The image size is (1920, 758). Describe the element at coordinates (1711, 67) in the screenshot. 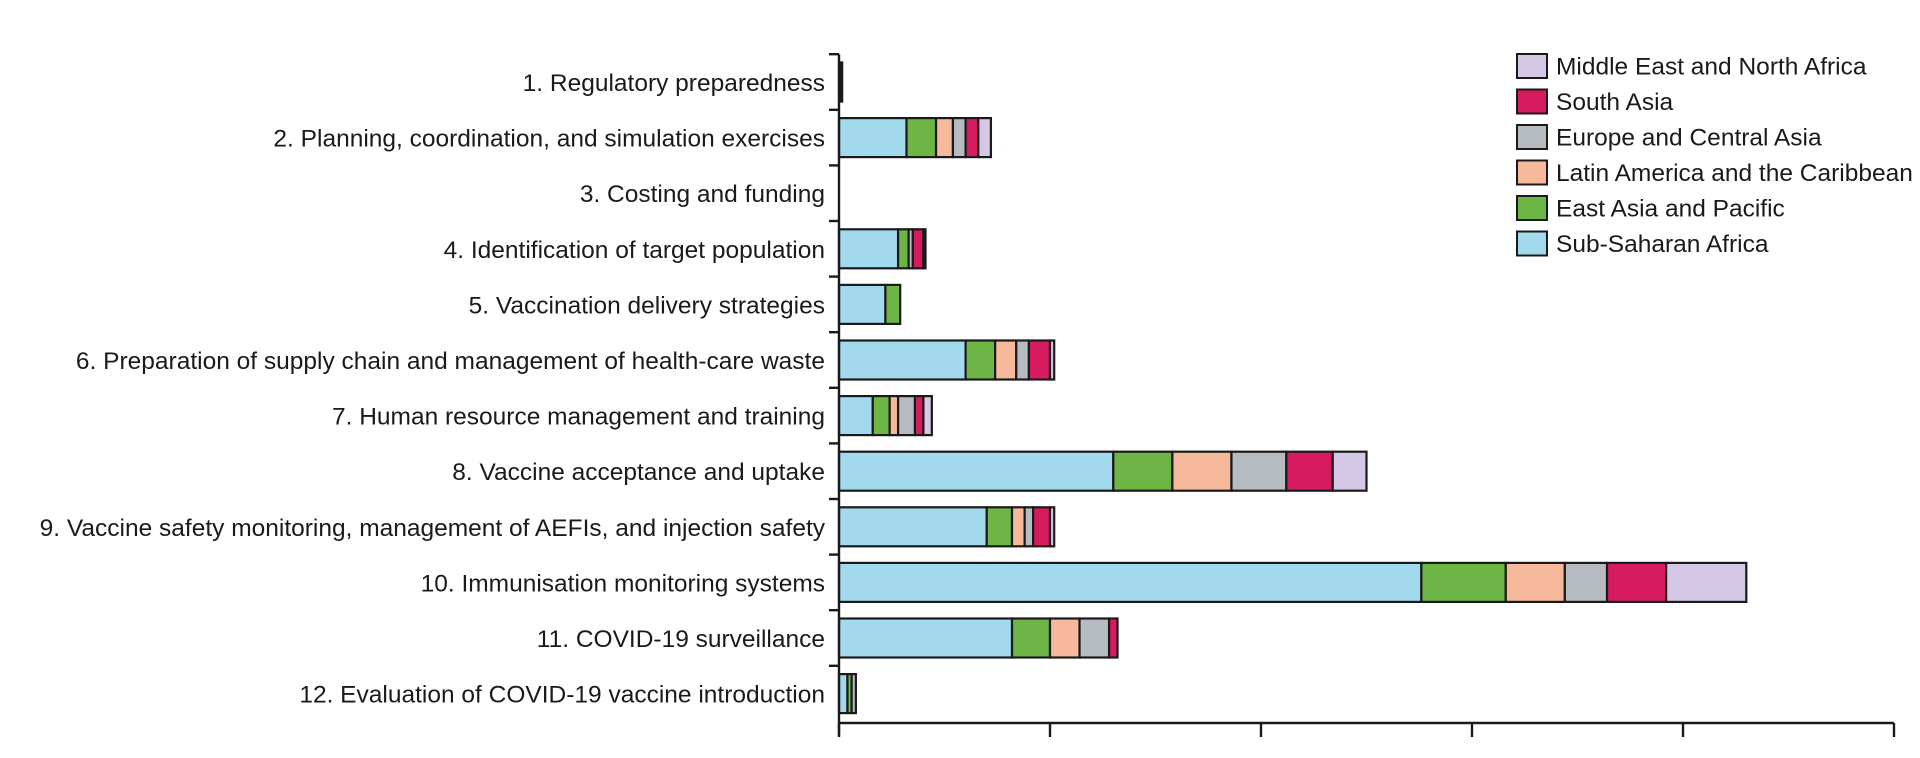

I see `legend-label-middle-east-and-north-africa: Middle East and North Africa` at that location.